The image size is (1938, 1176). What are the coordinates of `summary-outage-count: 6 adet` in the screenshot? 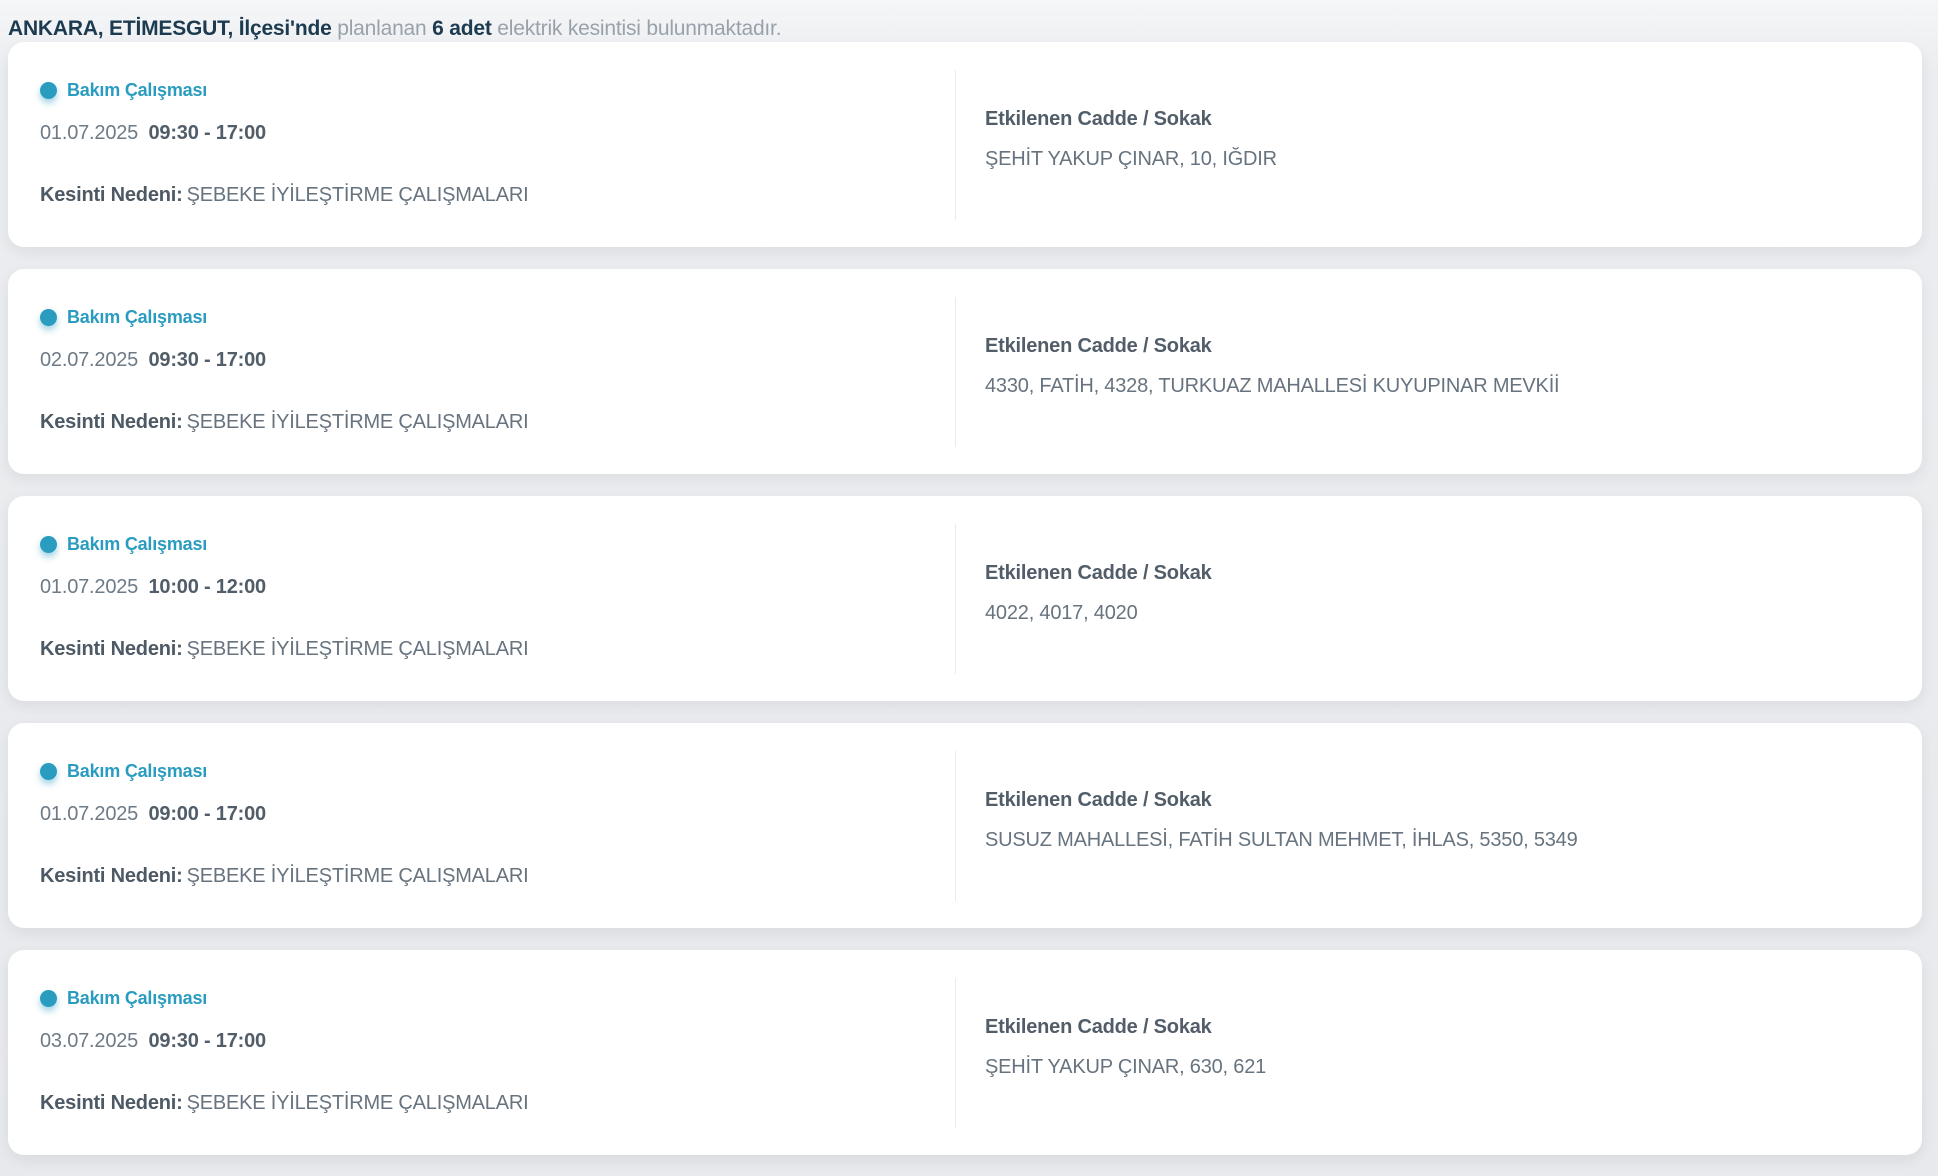 It's located at (462, 28).